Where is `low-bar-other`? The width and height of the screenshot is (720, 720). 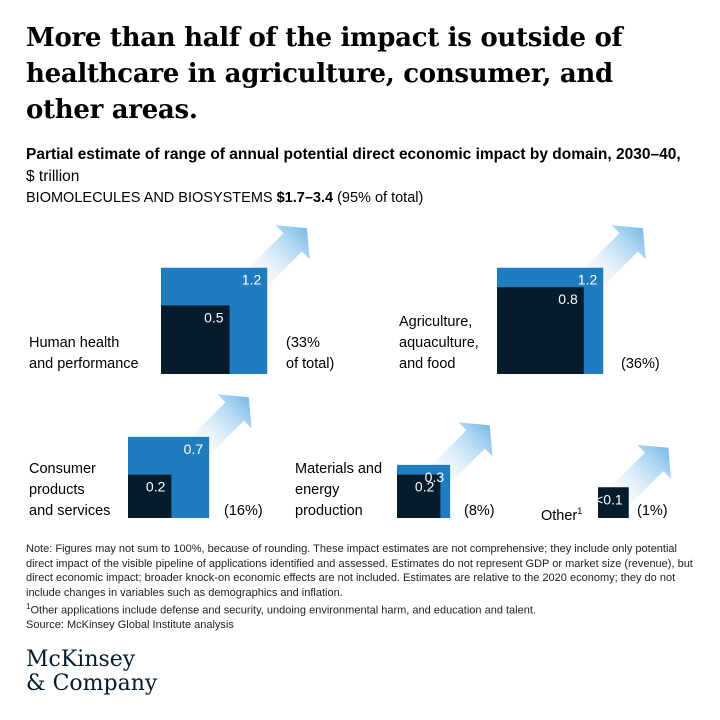 low-bar-other is located at coordinates (613, 502).